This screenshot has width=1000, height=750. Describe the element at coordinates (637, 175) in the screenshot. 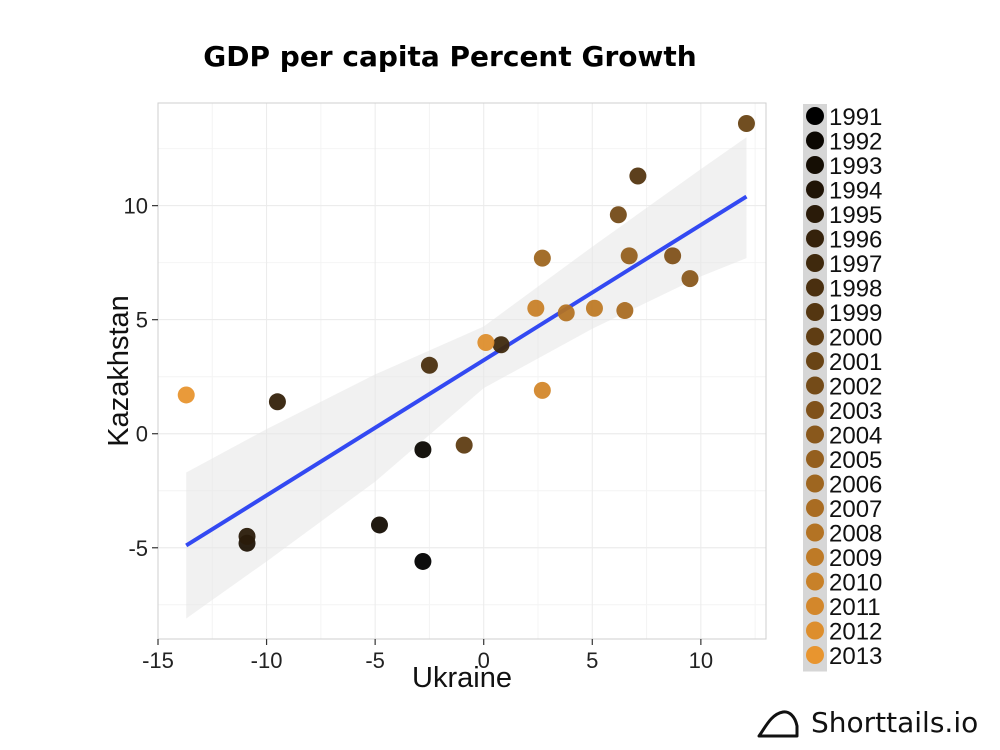

I see `data-point-1999` at that location.